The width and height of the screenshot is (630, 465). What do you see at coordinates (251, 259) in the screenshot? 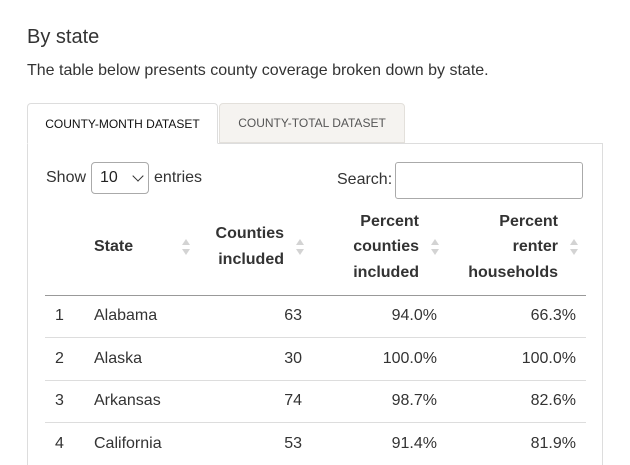
I see `header-counties-included-line: included` at bounding box center [251, 259].